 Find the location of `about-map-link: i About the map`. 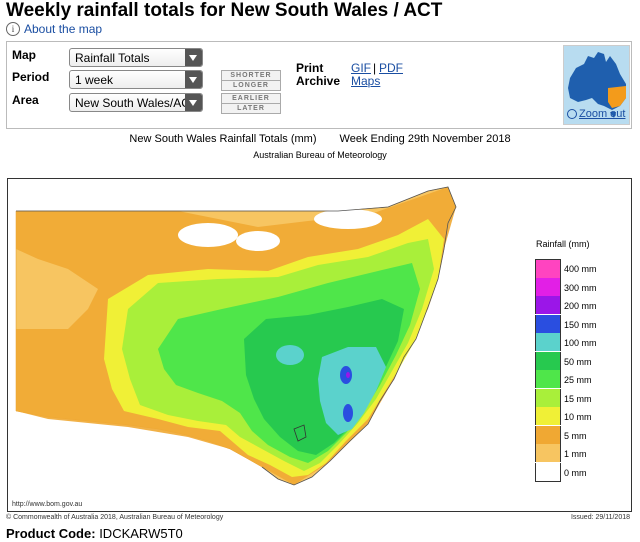

about-map-link: i About the map is located at coordinates (54, 29).